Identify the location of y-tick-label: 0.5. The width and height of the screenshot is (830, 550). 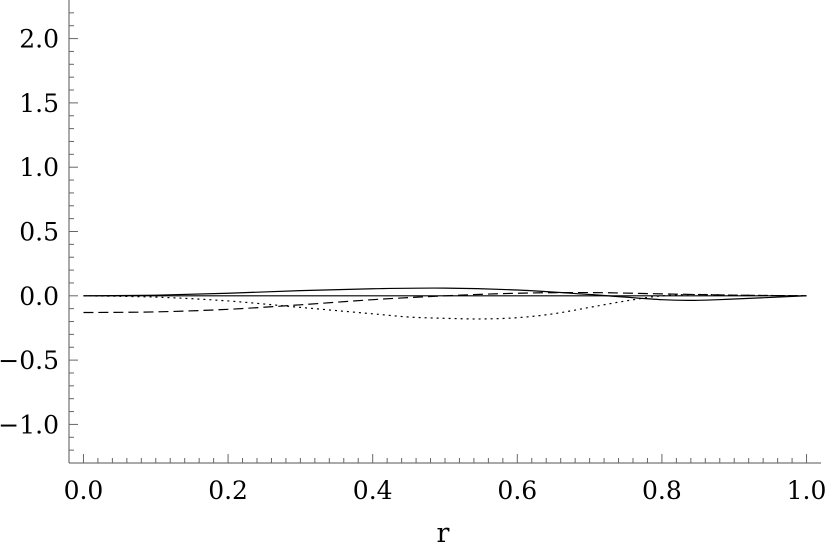
(39, 232).